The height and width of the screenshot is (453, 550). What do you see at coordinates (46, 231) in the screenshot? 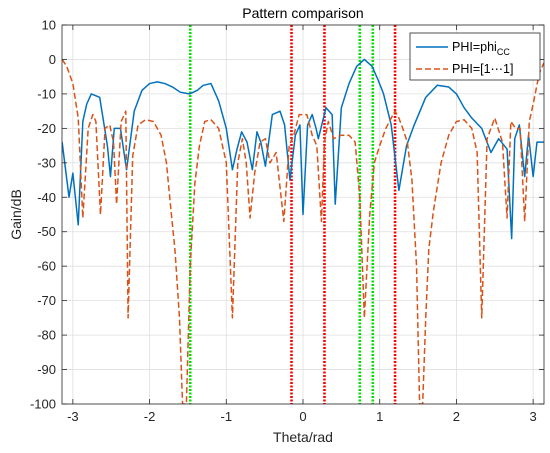
I see `y-tick-label: -50` at bounding box center [46, 231].